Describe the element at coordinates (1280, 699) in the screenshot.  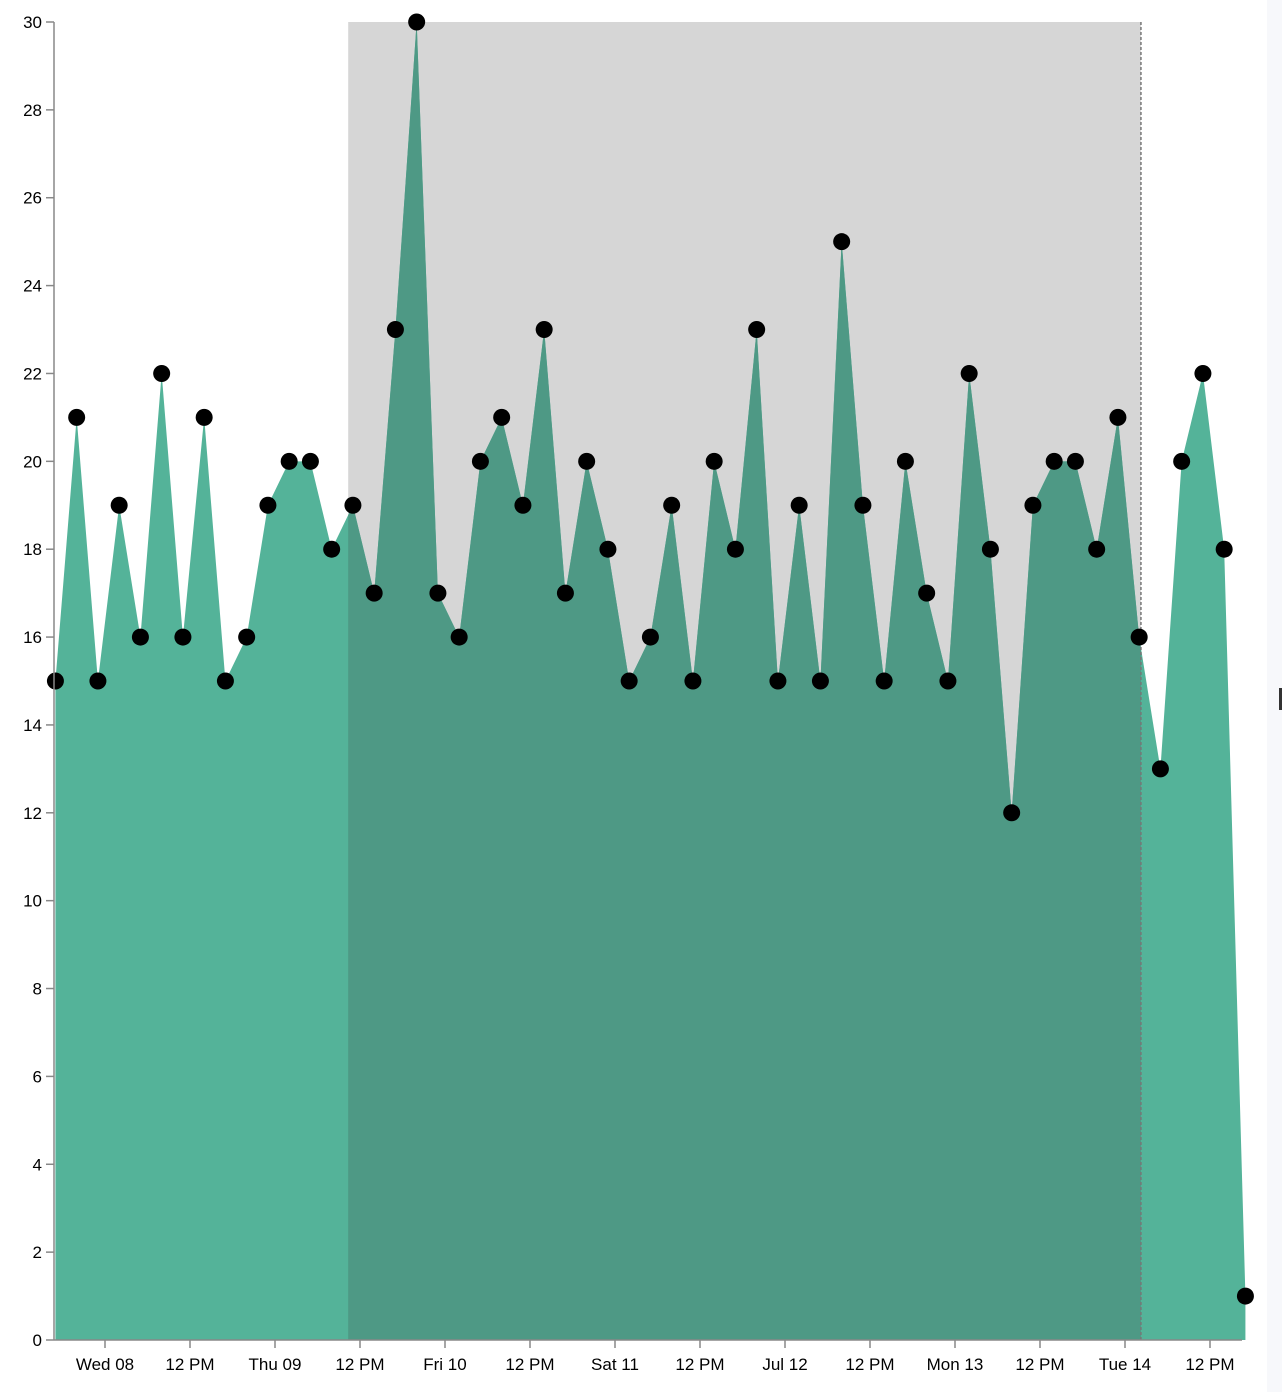
I see `cursor-marker` at that location.